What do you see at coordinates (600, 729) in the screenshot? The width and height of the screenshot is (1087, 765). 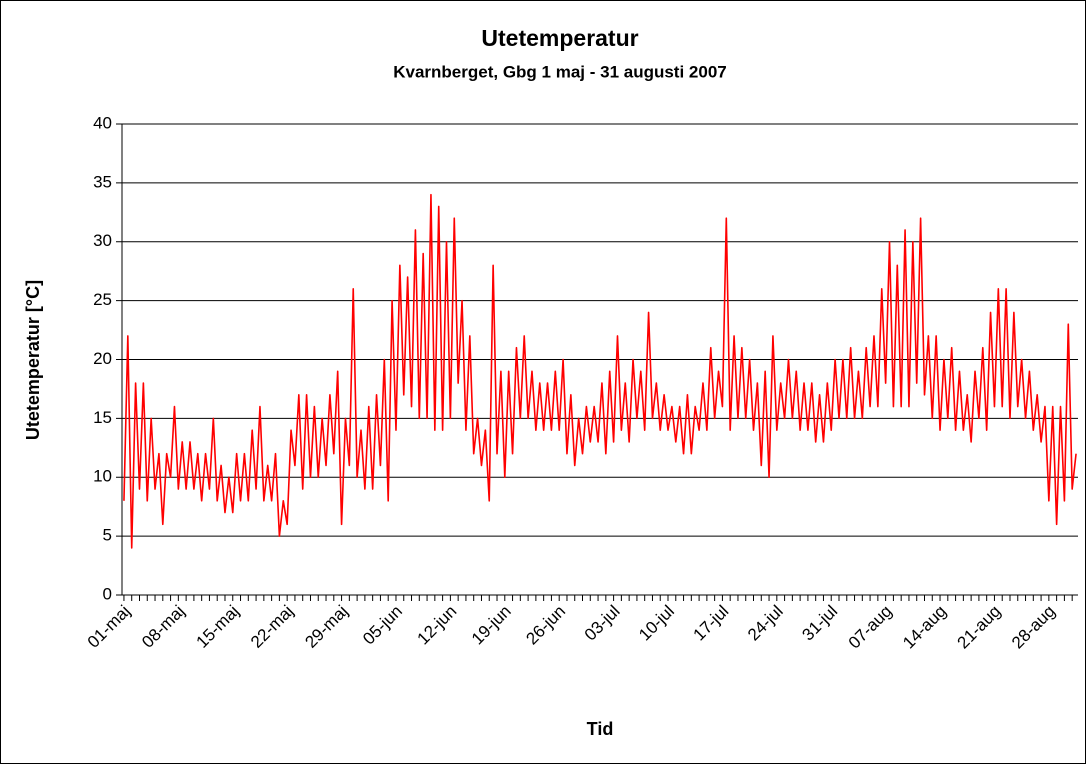 I see `x-axis-label: Tid` at bounding box center [600, 729].